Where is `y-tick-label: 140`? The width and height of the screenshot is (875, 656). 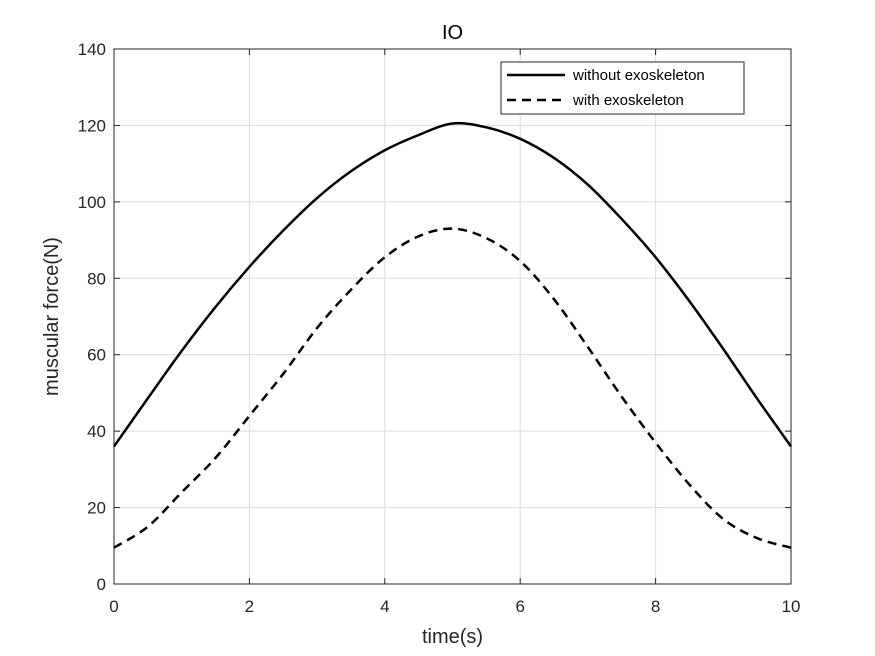 y-tick-label: 140 is located at coordinates (92, 49).